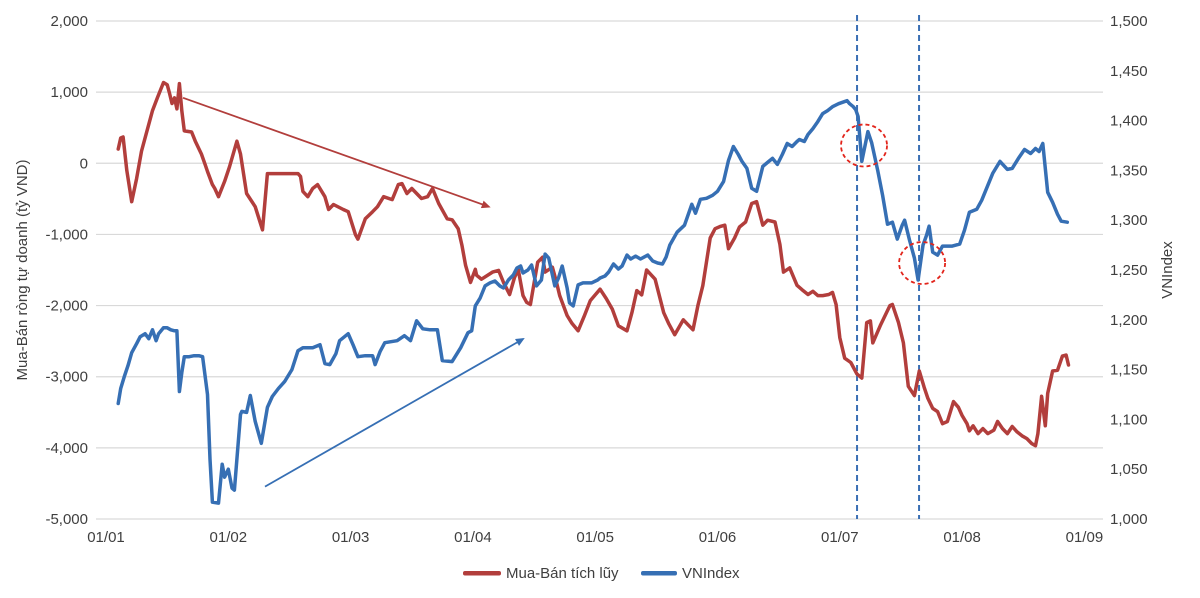  Describe the element at coordinates (1129, 121) in the screenshot. I see `right-axis-tick: 1,400` at that location.